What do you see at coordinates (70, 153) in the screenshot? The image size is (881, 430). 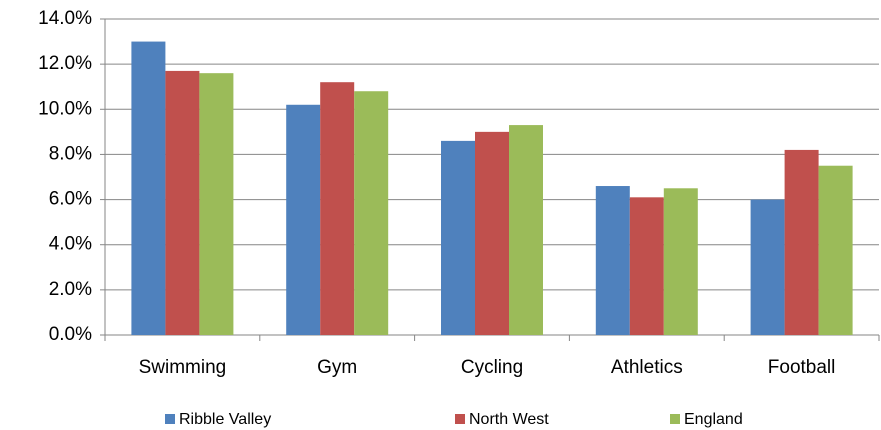 I see `y-tick-label: 8.0%` at bounding box center [70, 153].